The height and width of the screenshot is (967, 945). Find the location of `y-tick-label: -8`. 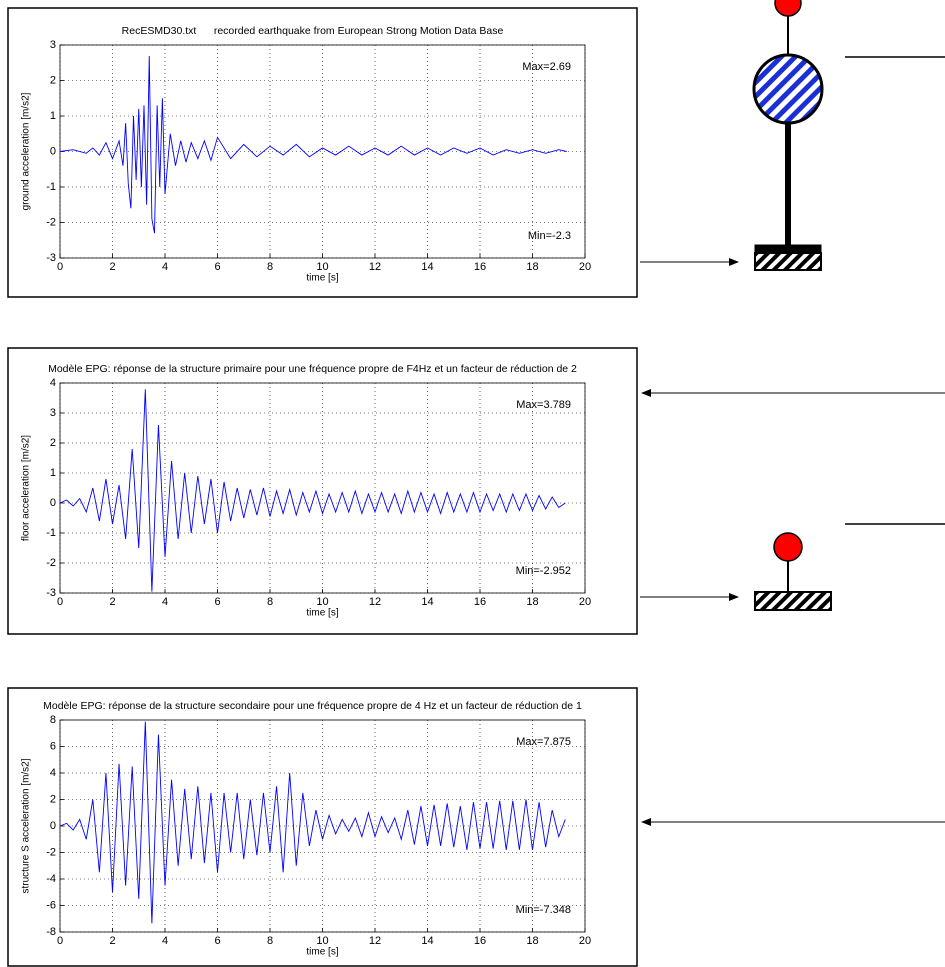

y-tick-label: -8 is located at coordinates (51, 932).